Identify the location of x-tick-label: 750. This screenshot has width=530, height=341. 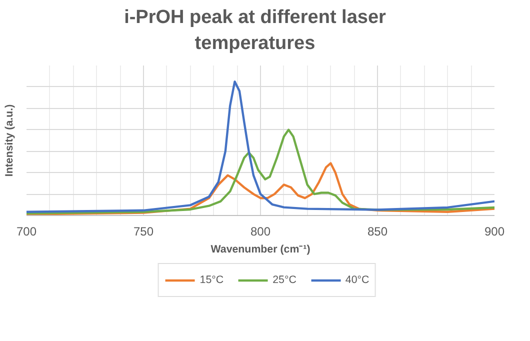
(143, 231).